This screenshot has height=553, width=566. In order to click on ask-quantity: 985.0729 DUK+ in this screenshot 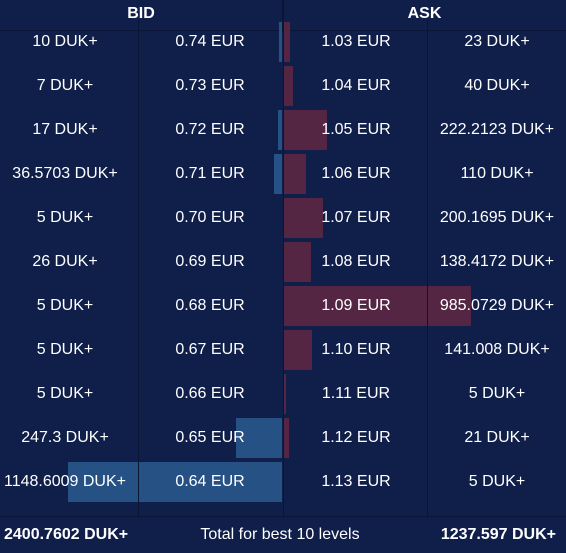, I will do `click(497, 305)`.